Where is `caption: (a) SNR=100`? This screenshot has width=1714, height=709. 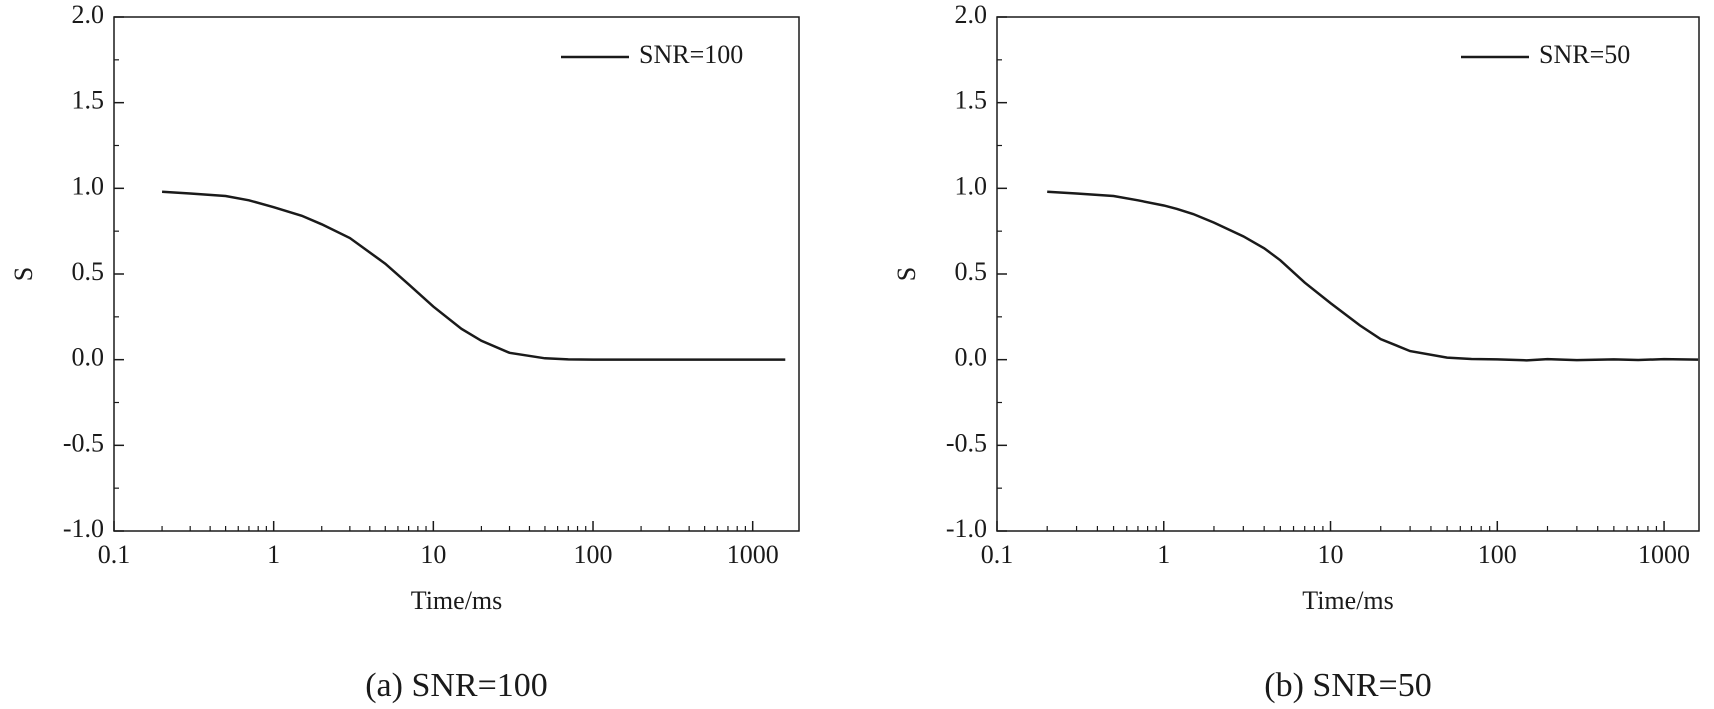
caption: (a) SNR=100 is located at coordinates (456, 685).